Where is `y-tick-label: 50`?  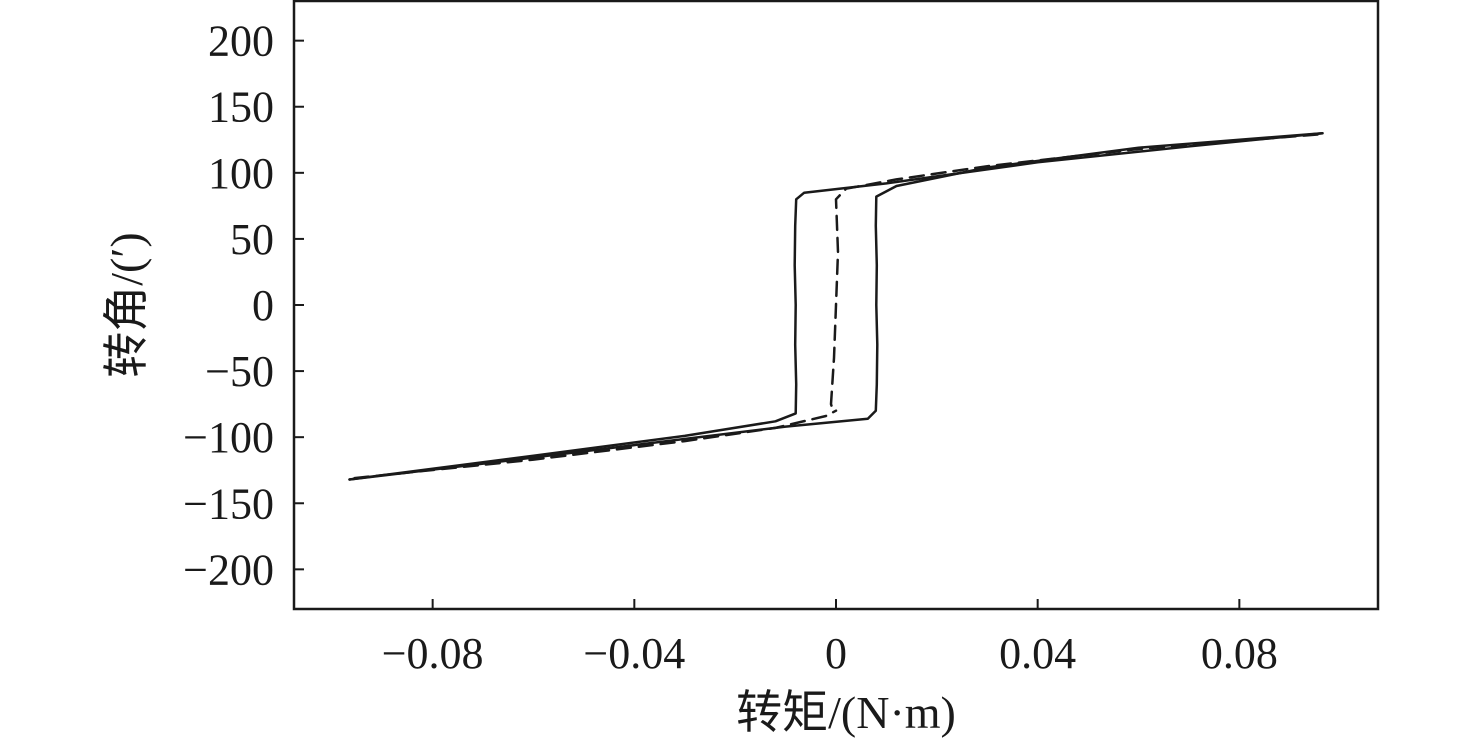 y-tick-label: 50 is located at coordinates (252, 239).